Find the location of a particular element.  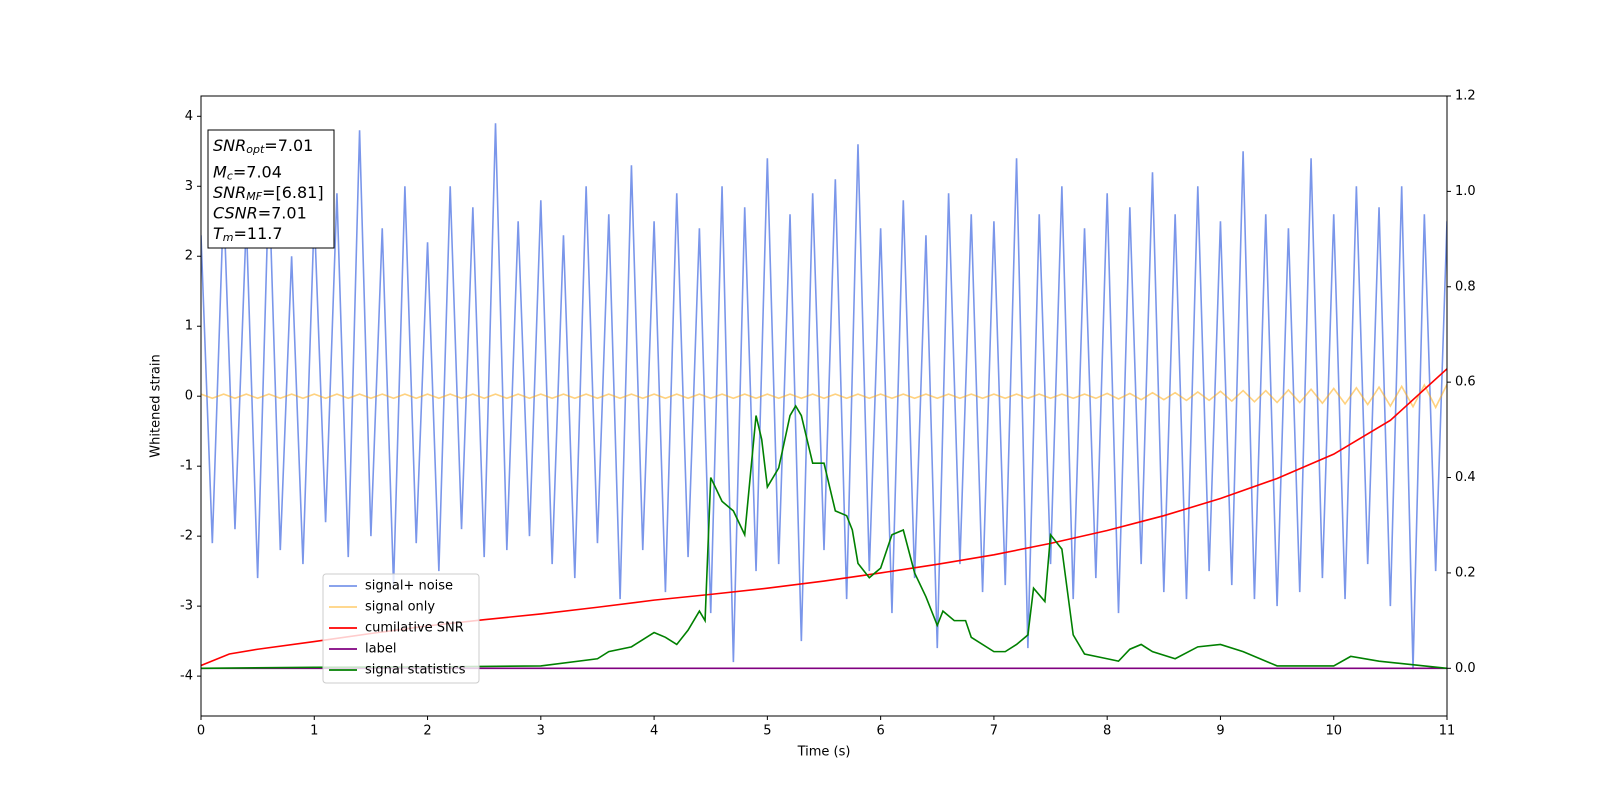

y-axis-label: Whitened strain is located at coordinates (156, 405).